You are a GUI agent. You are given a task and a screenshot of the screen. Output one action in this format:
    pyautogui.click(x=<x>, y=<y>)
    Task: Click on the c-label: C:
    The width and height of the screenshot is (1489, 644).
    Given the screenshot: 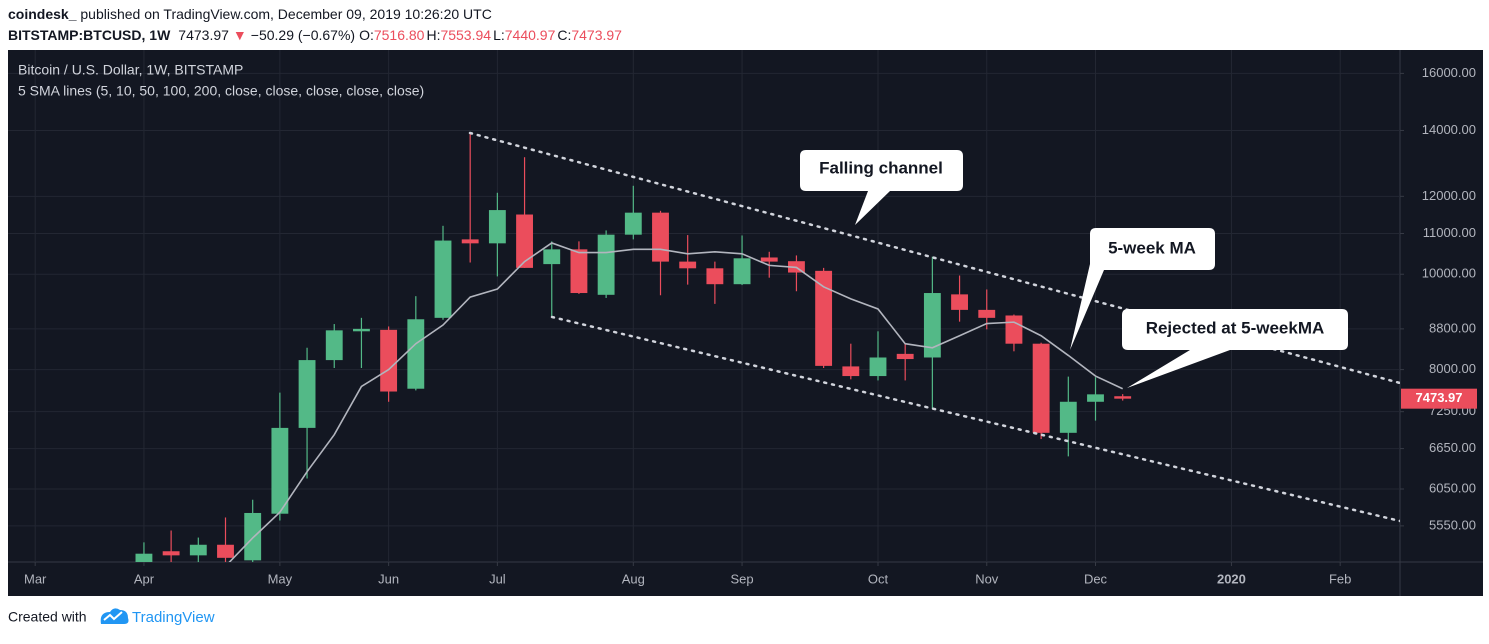 What is the action you would take?
    pyautogui.click(x=564, y=35)
    